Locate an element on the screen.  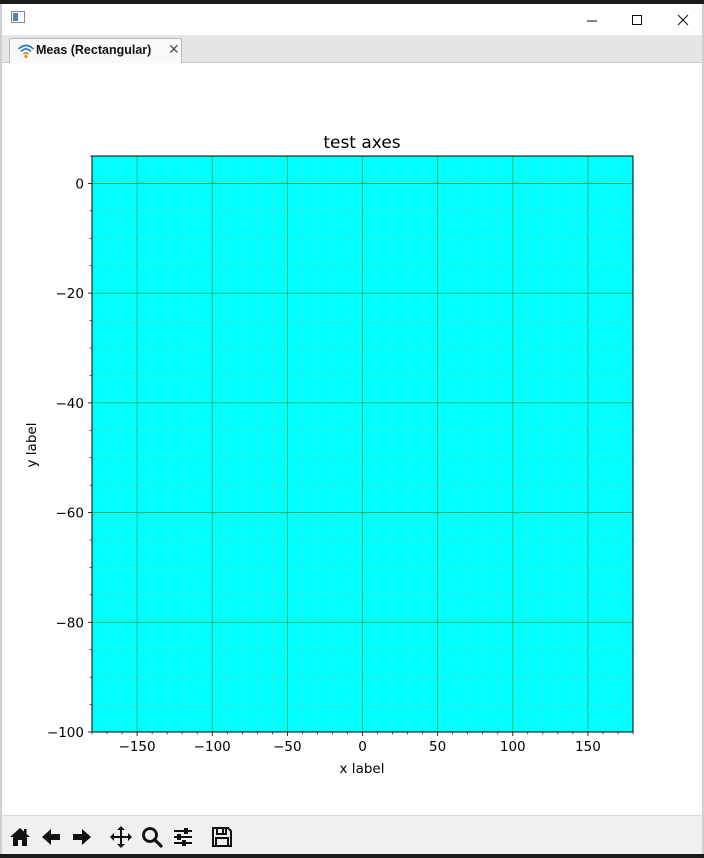
maximize-icon is located at coordinates (637, 19).